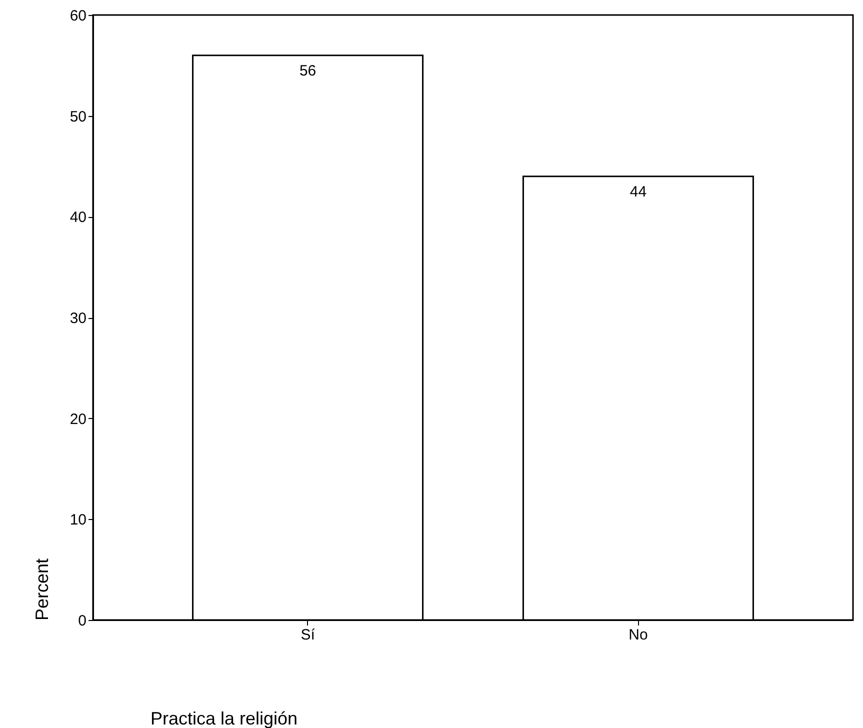 The width and height of the screenshot is (863, 728). What do you see at coordinates (308, 635) in the screenshot?
I see `x-tick-label: Sí` at bounding box center [308, 635].